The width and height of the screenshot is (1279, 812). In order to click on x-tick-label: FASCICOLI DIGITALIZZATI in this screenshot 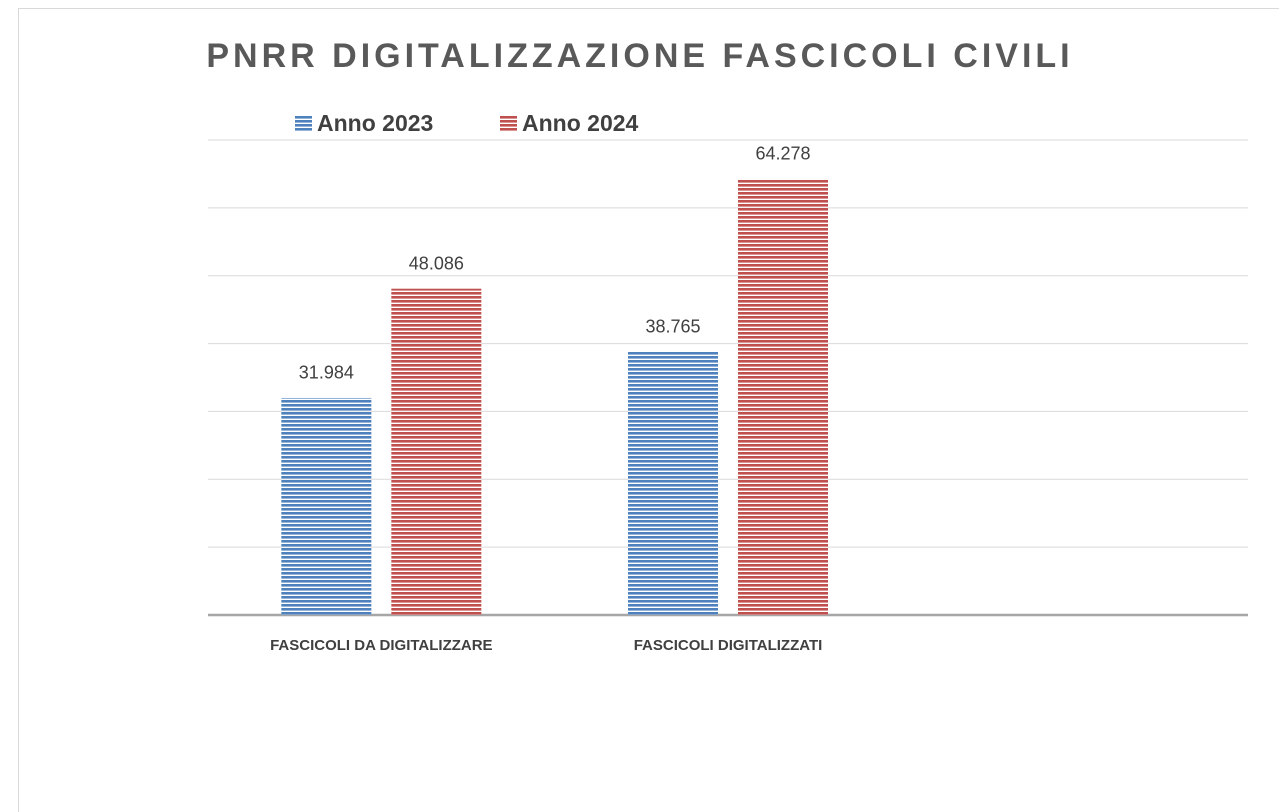, I will do `click(728, 645)`.